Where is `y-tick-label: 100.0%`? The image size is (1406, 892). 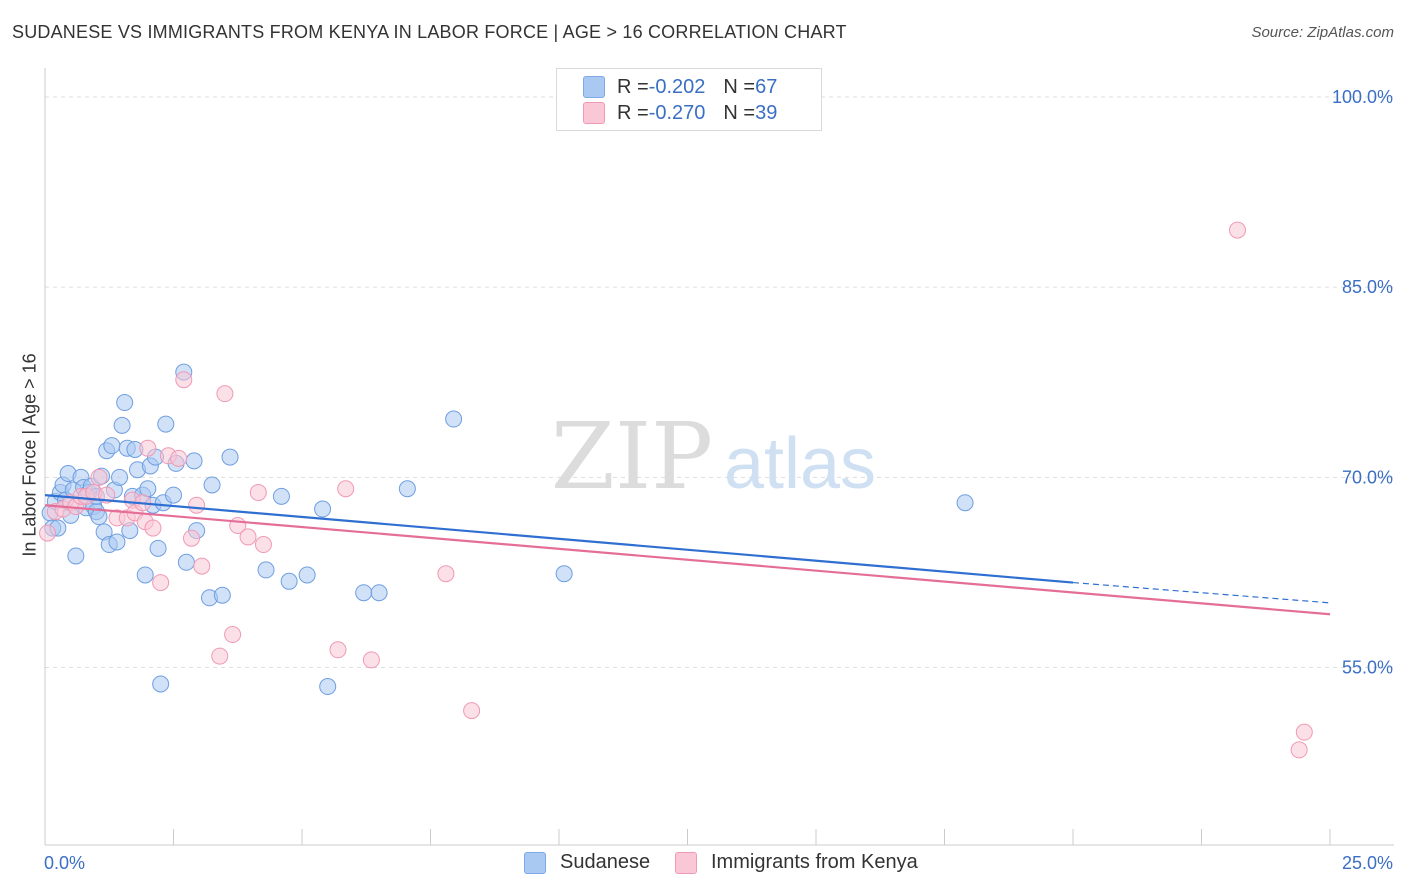
y-tick-label: 100.0% is located at coordinates (1362, 97).